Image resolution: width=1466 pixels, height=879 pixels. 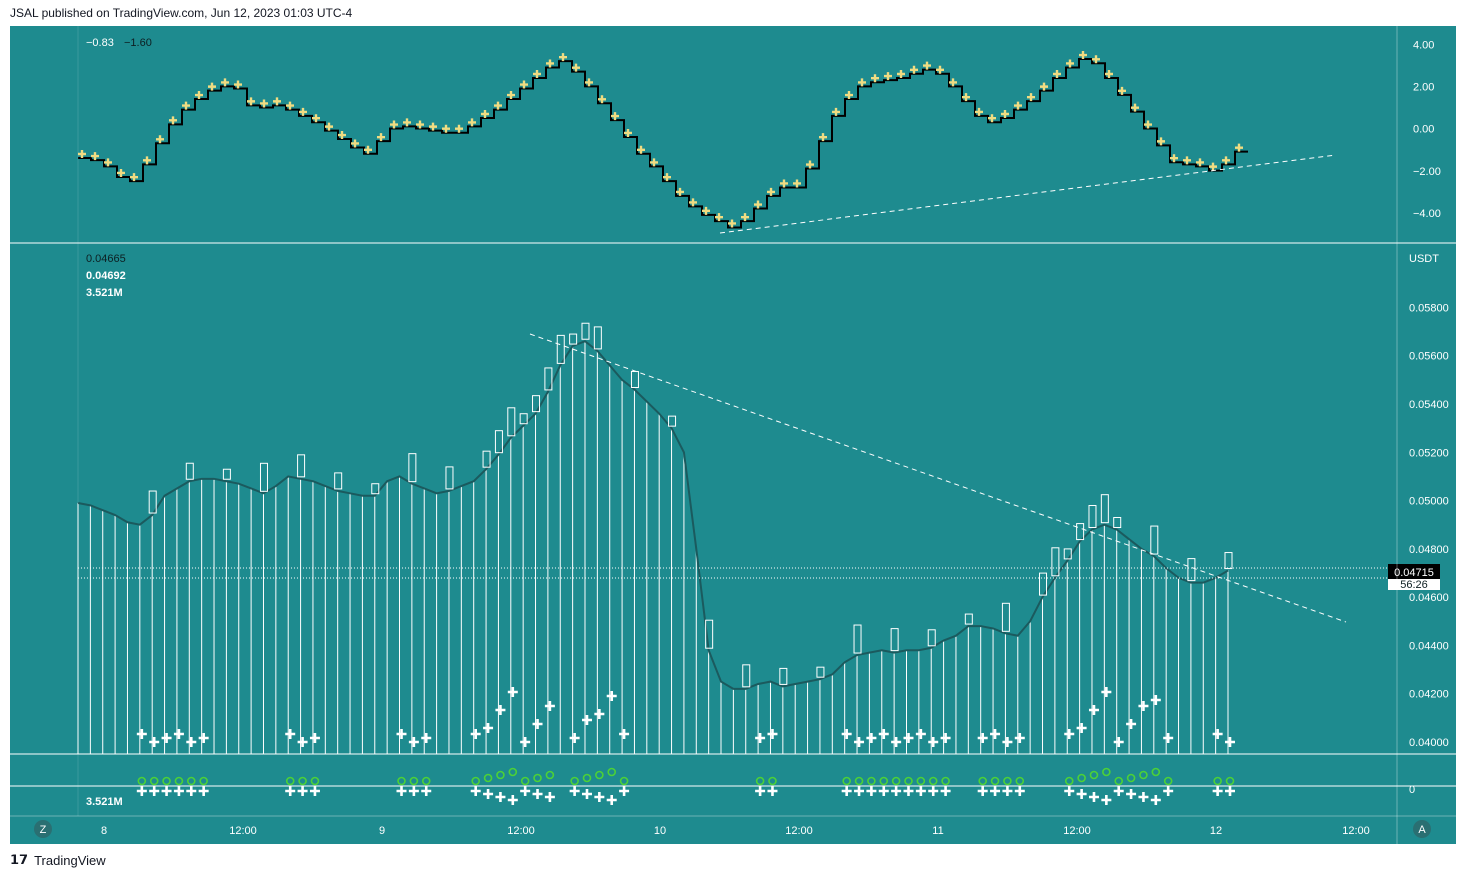 What do you see at coordinates (1422, 829) in the screenshot?
I see `a-button` at bounding box center [1422, 829].